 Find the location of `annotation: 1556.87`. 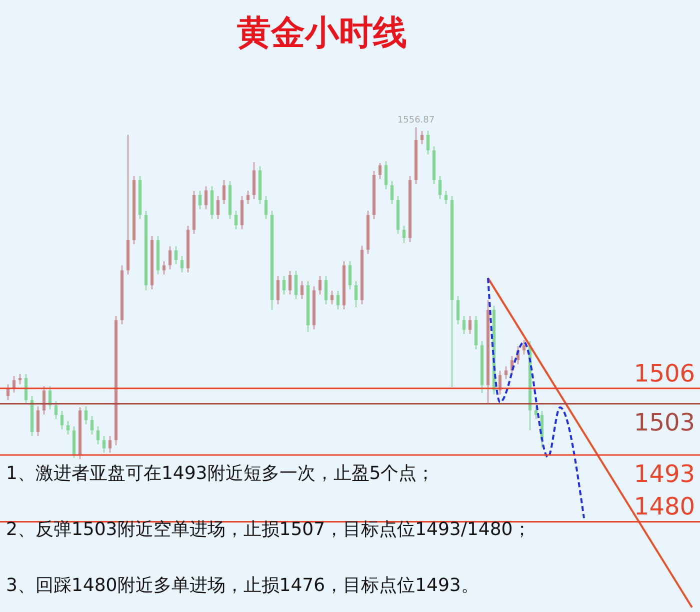

annotation: 1556.87 is located at coordinates (416, 120).